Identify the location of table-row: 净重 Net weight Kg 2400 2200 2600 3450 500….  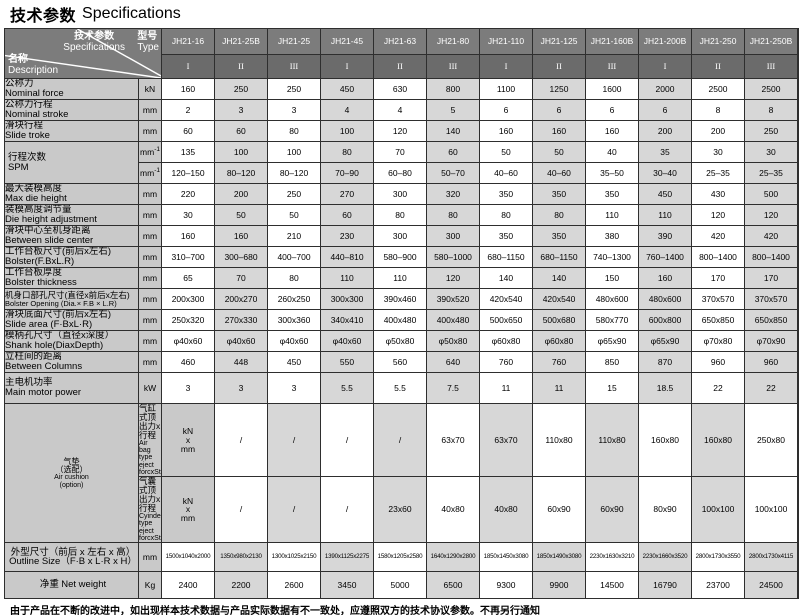
(401, 585).